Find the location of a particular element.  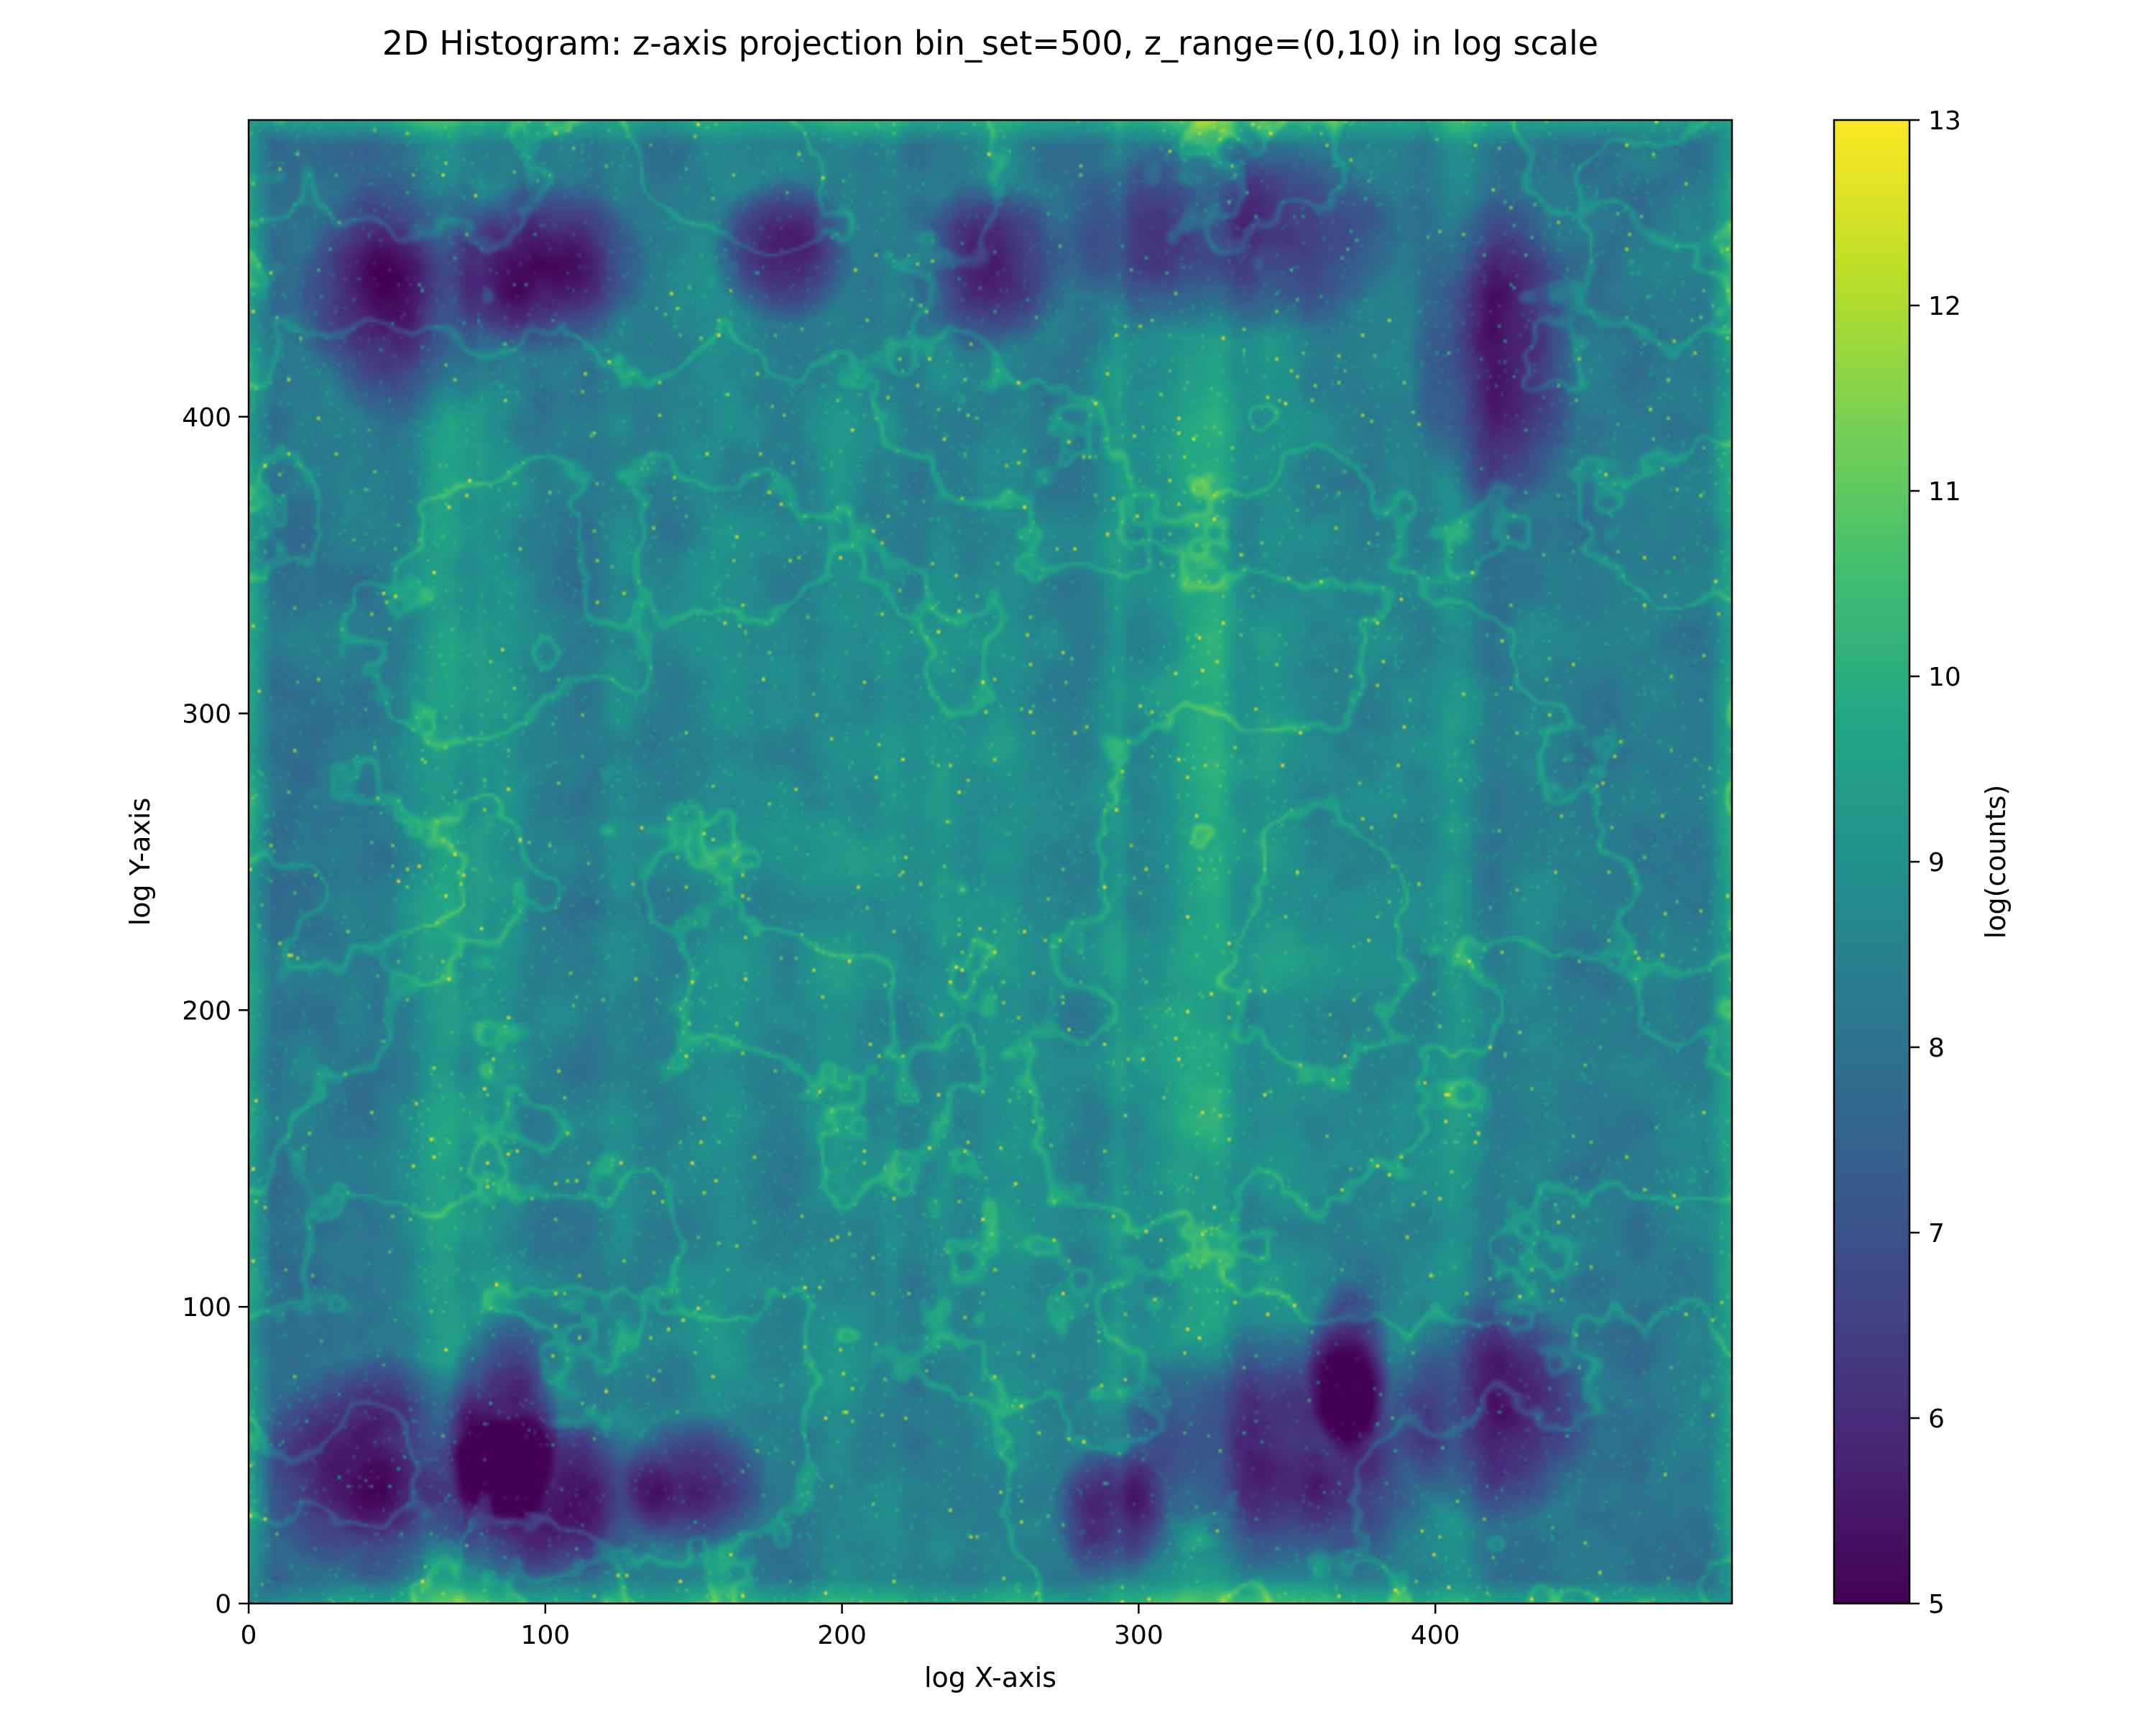

x-axis-label: log X-axis is located at coordinates (990, 1677).